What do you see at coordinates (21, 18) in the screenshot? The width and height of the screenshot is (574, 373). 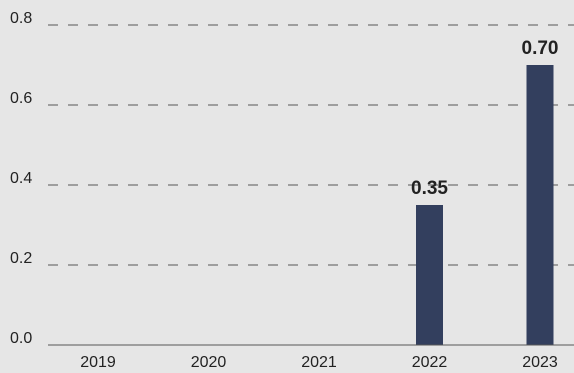 I see `y-tick-label: 0.8` at bounding box center [21, 18].